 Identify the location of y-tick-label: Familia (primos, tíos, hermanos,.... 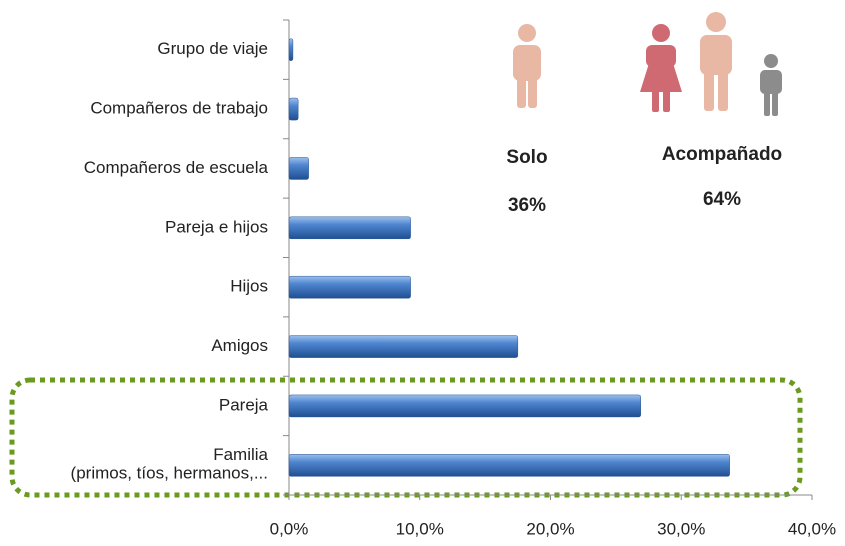
(170, 464).